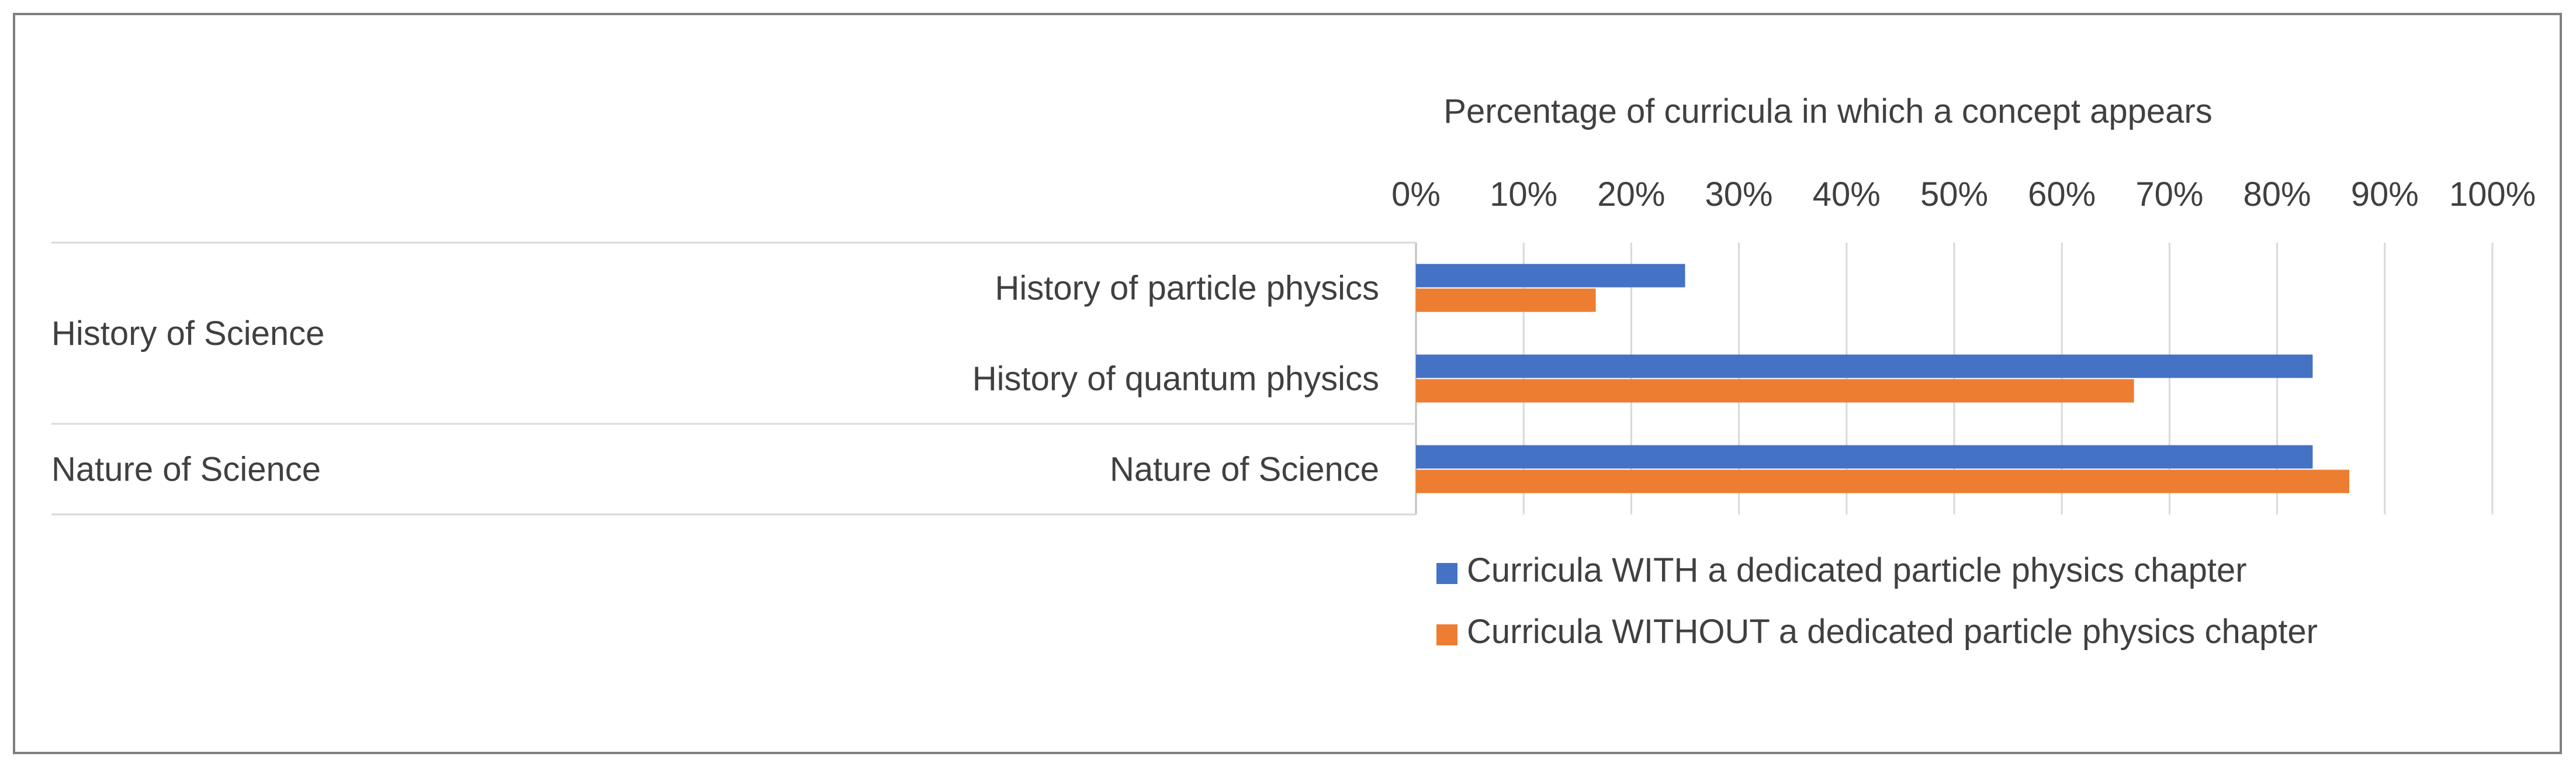  What do you see at coordinates (186, 470) in the screenshot?
I see `group-label: Nature of Science` at bounding box center [186, 470].